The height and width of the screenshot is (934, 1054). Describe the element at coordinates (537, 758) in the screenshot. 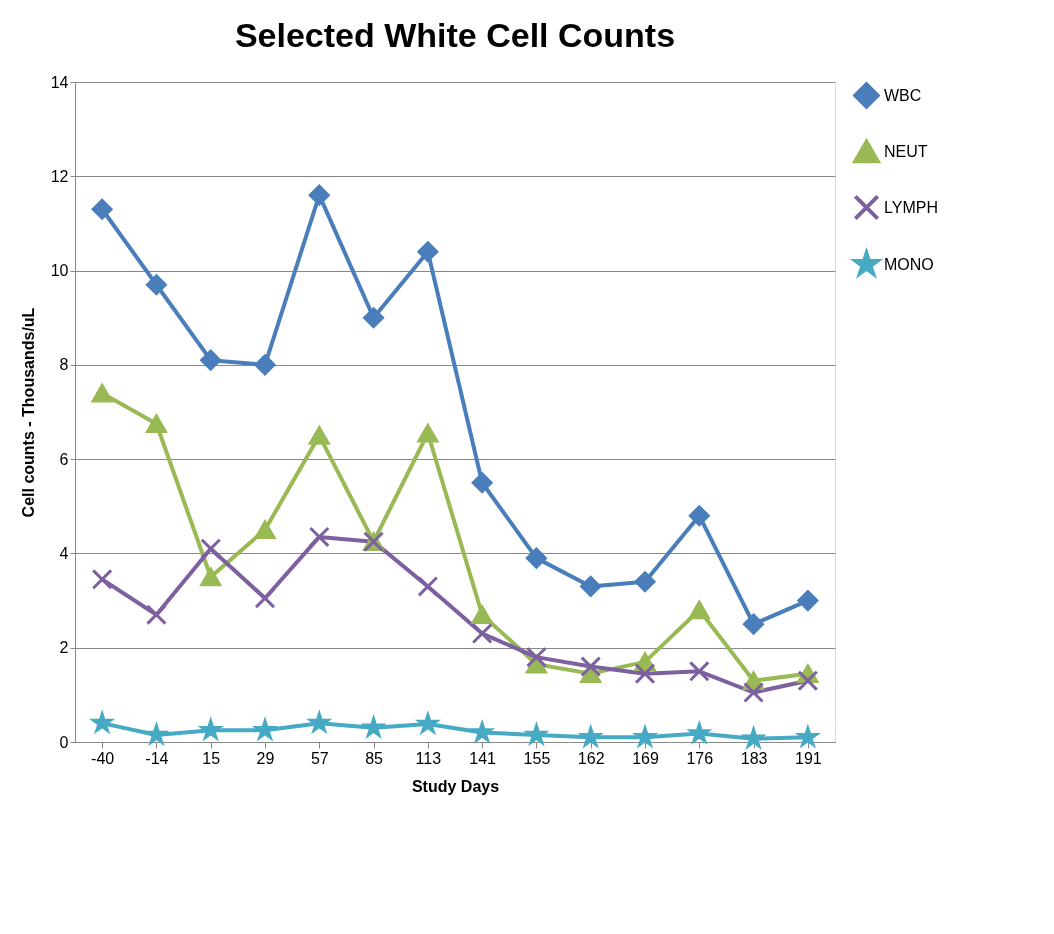

I see `x-tick-label: 155` at that location.